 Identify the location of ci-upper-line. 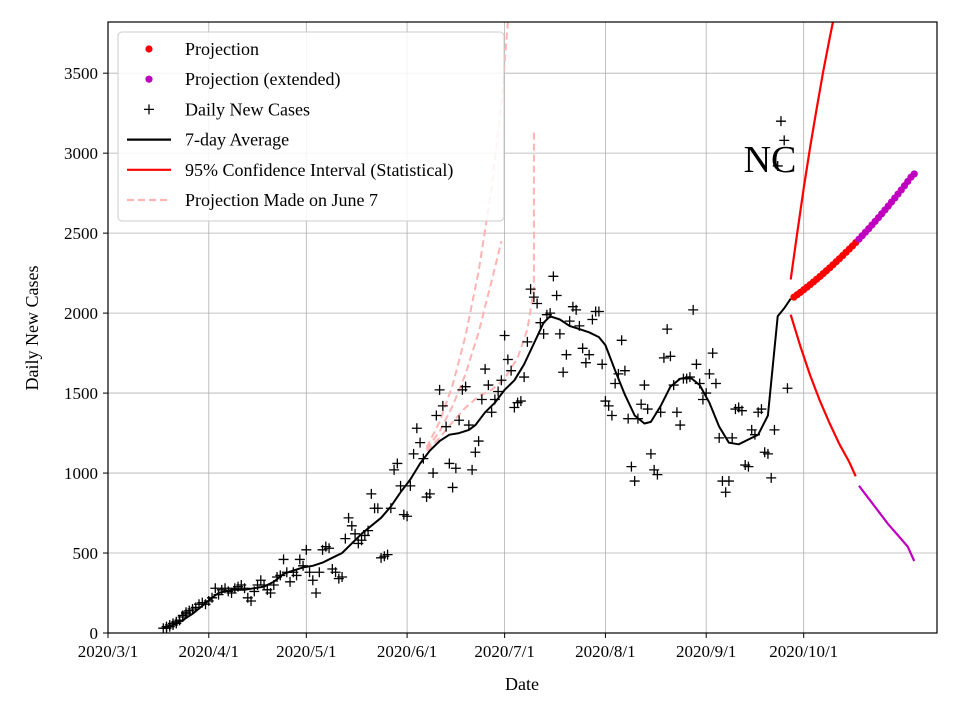
(812, 151).